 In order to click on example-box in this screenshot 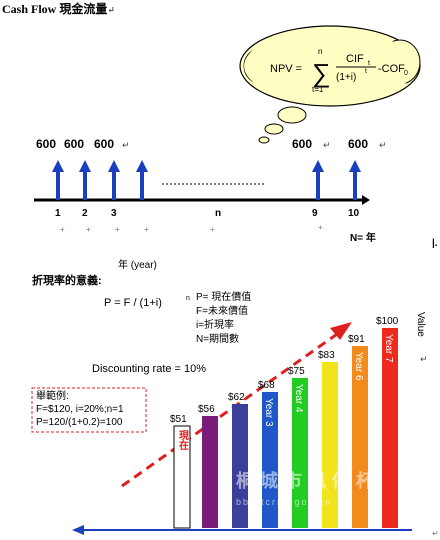, I will do `click(89, 410)`.